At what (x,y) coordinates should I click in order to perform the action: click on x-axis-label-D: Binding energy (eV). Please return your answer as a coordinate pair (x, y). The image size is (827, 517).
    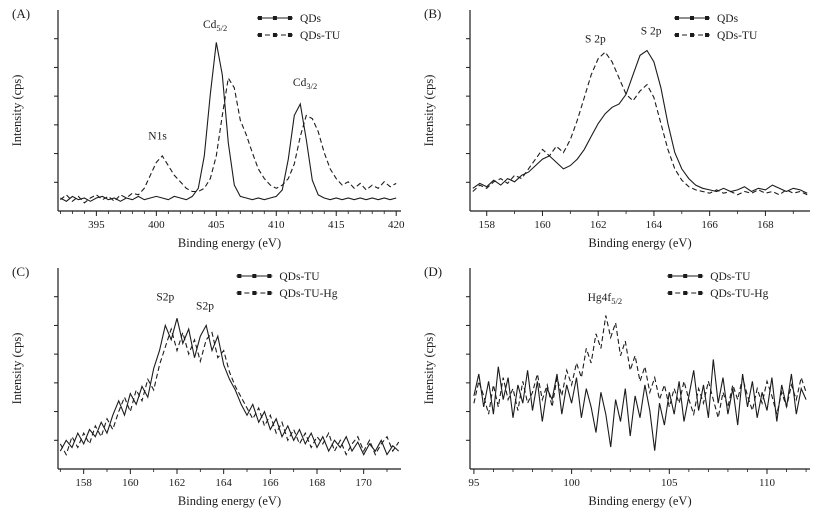
    Looking at the image, I should click on (639, 501).